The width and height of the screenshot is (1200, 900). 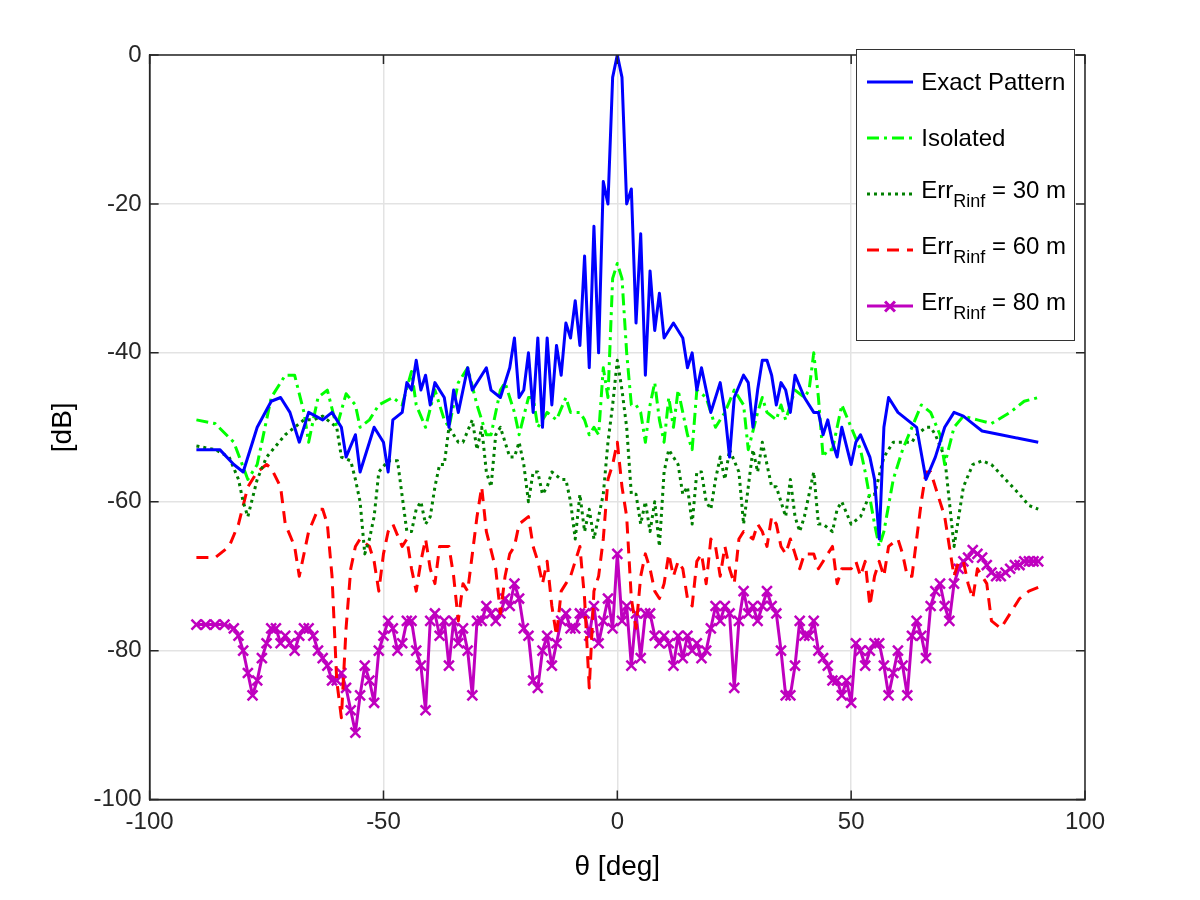 What do you see at coordinates (617, 820) in the screenshot?
I see `x-tick-label: 0` at bounding box center [617, 820].